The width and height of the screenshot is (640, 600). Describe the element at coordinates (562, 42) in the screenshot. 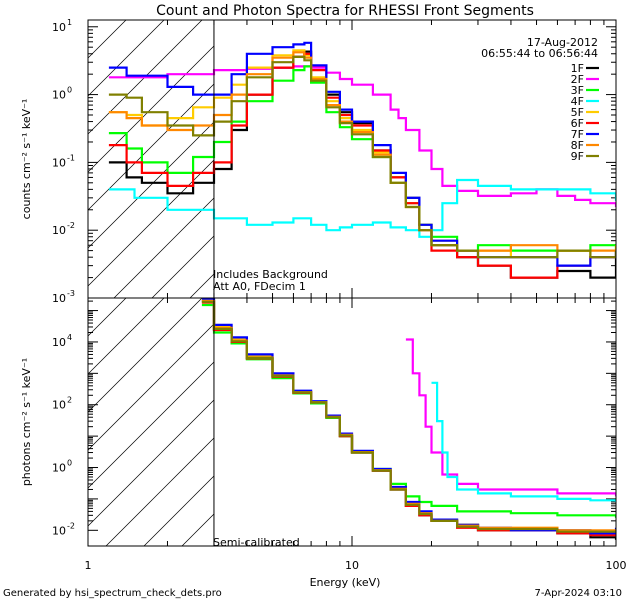

I see `legend-date: 17-Aug-2012` at that location.